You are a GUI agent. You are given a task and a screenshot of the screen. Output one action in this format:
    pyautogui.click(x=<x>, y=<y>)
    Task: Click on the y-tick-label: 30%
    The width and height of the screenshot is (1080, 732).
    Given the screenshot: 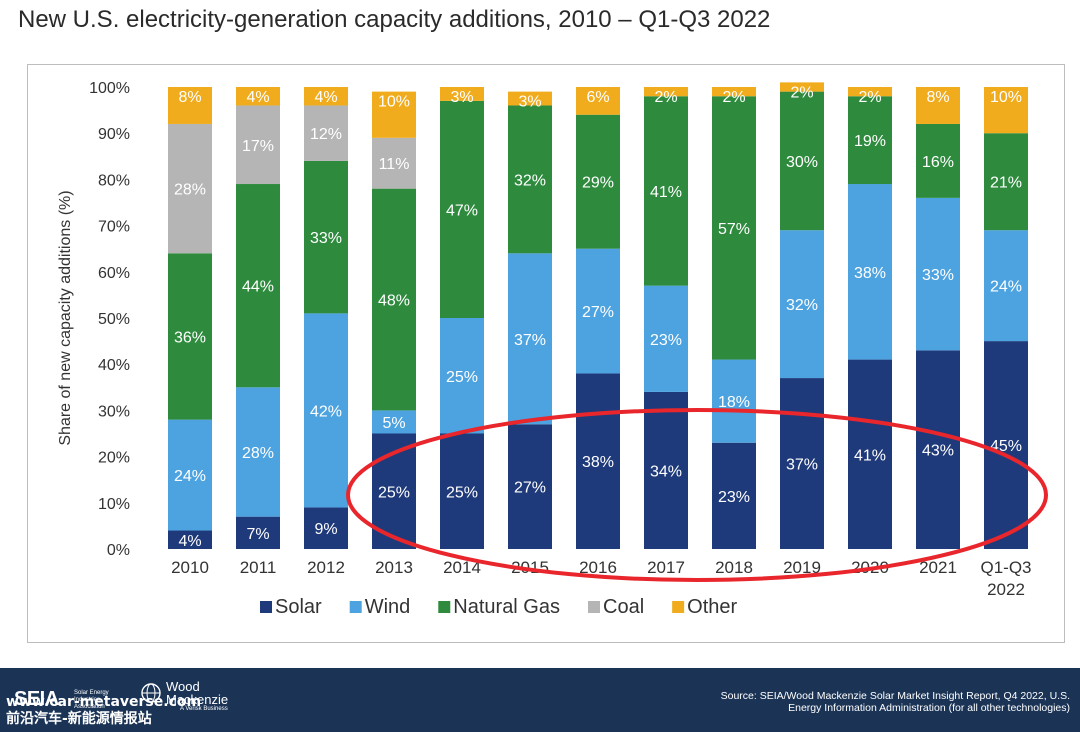 What is the action you would take?
    pyautogui.click(x=114, y=411)
    